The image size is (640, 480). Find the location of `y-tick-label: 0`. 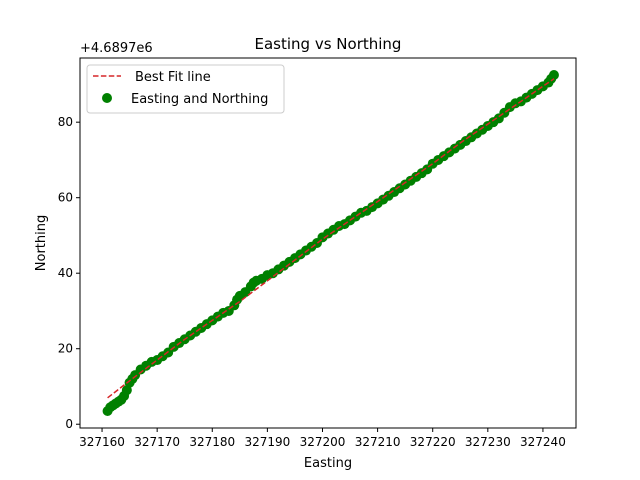

y-tick-label: 0 is located at coordinates (69, 424).